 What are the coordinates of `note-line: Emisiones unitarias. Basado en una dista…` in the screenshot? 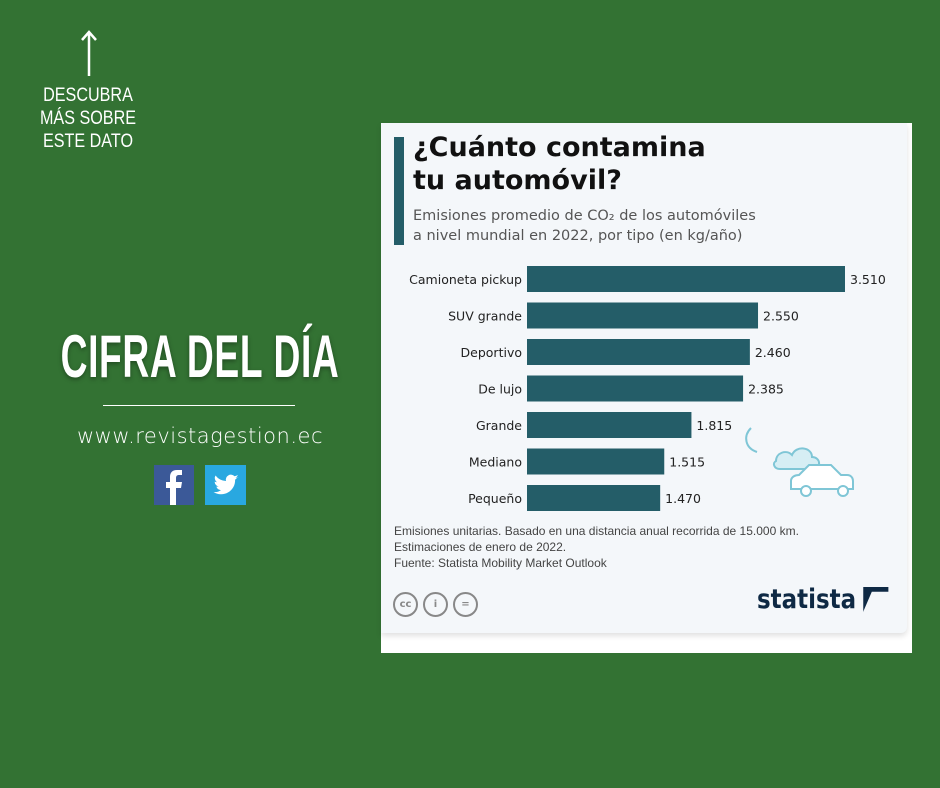 It's located at (596, 531).